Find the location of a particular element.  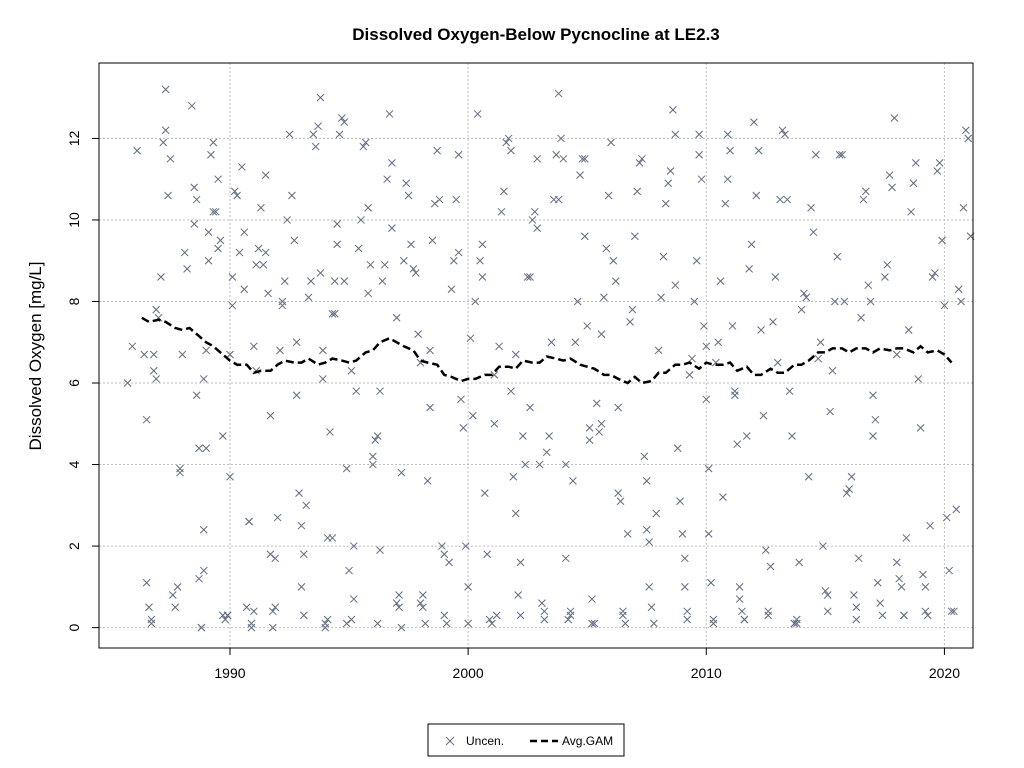

y-axis-label: Dissolved Oxygen [mg/L] is located at coordinates (35, 356).